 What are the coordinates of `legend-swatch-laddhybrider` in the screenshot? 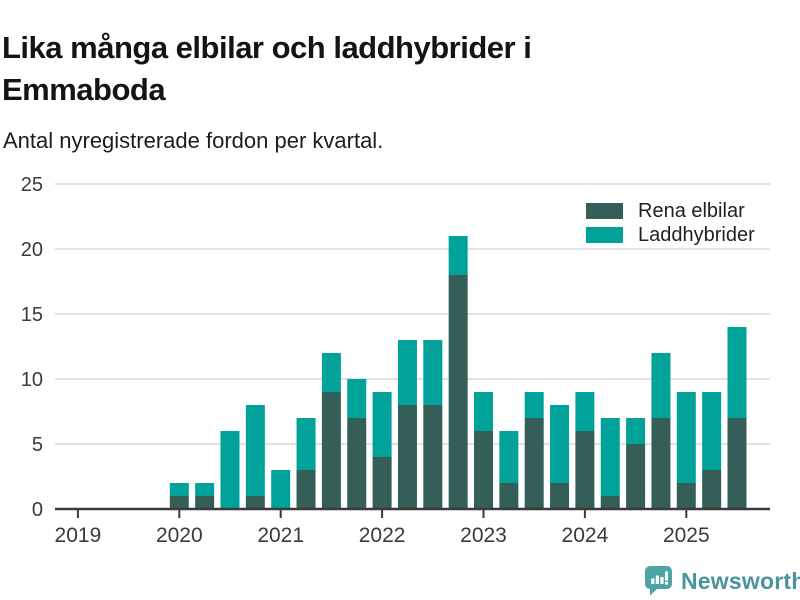 It's located at (604, 235).